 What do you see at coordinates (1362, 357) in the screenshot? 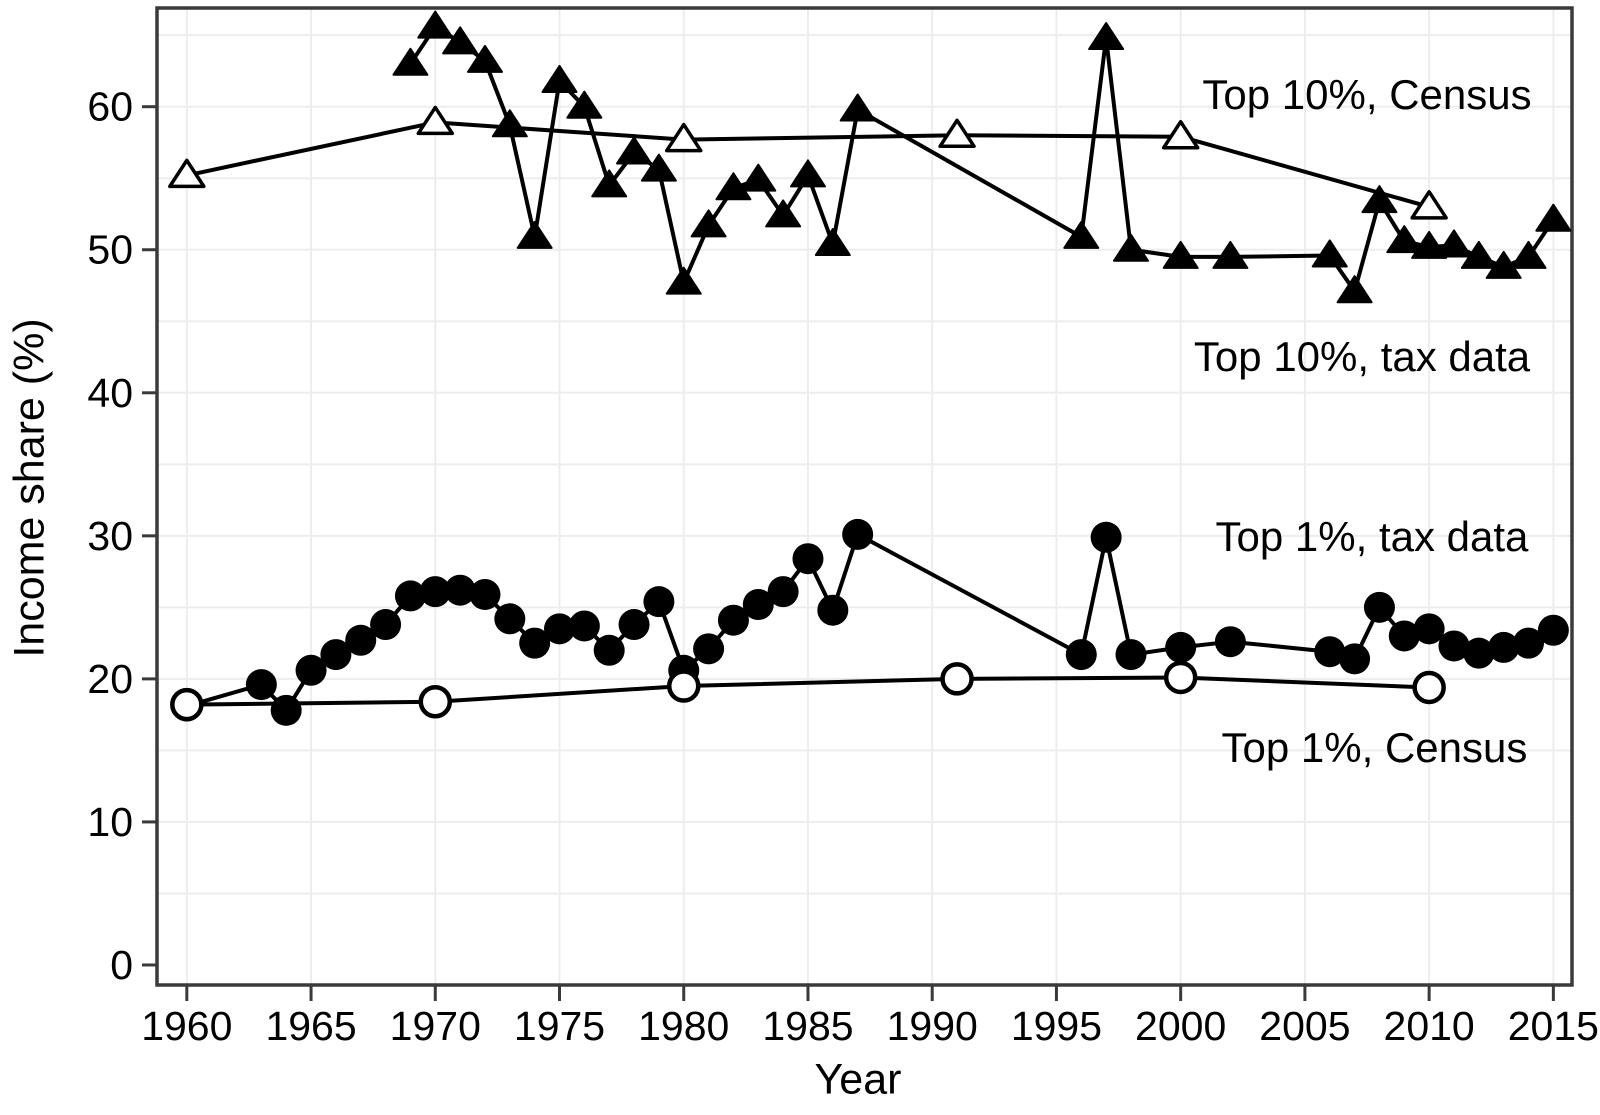
I see `series-label-top-10-tax-data: Top 10%, tax data` at bounding box center [1362, 357].